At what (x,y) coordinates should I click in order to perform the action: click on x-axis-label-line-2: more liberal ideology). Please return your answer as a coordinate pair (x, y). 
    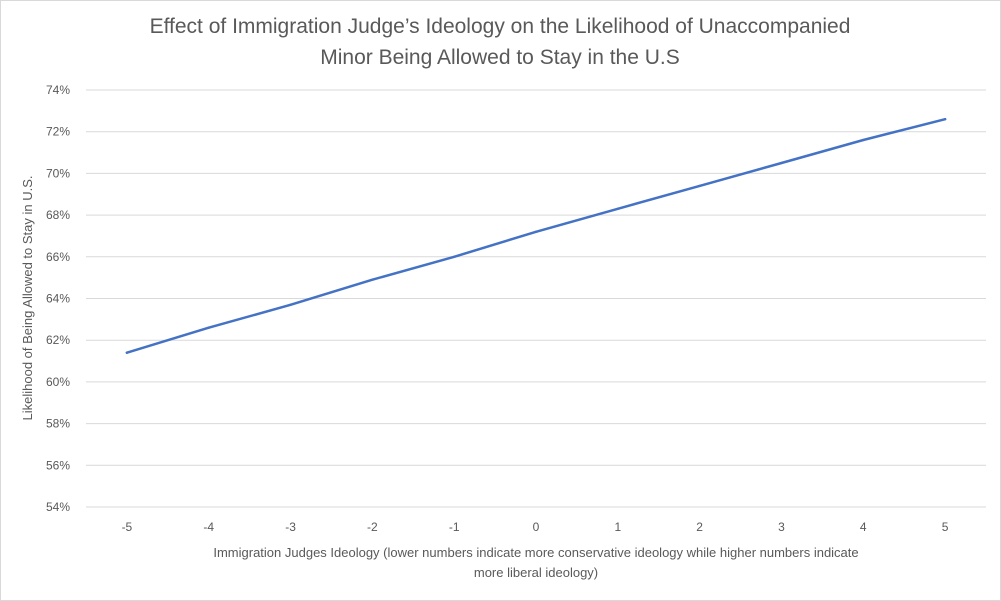
    Looking at the image, I should click on (536, 572).